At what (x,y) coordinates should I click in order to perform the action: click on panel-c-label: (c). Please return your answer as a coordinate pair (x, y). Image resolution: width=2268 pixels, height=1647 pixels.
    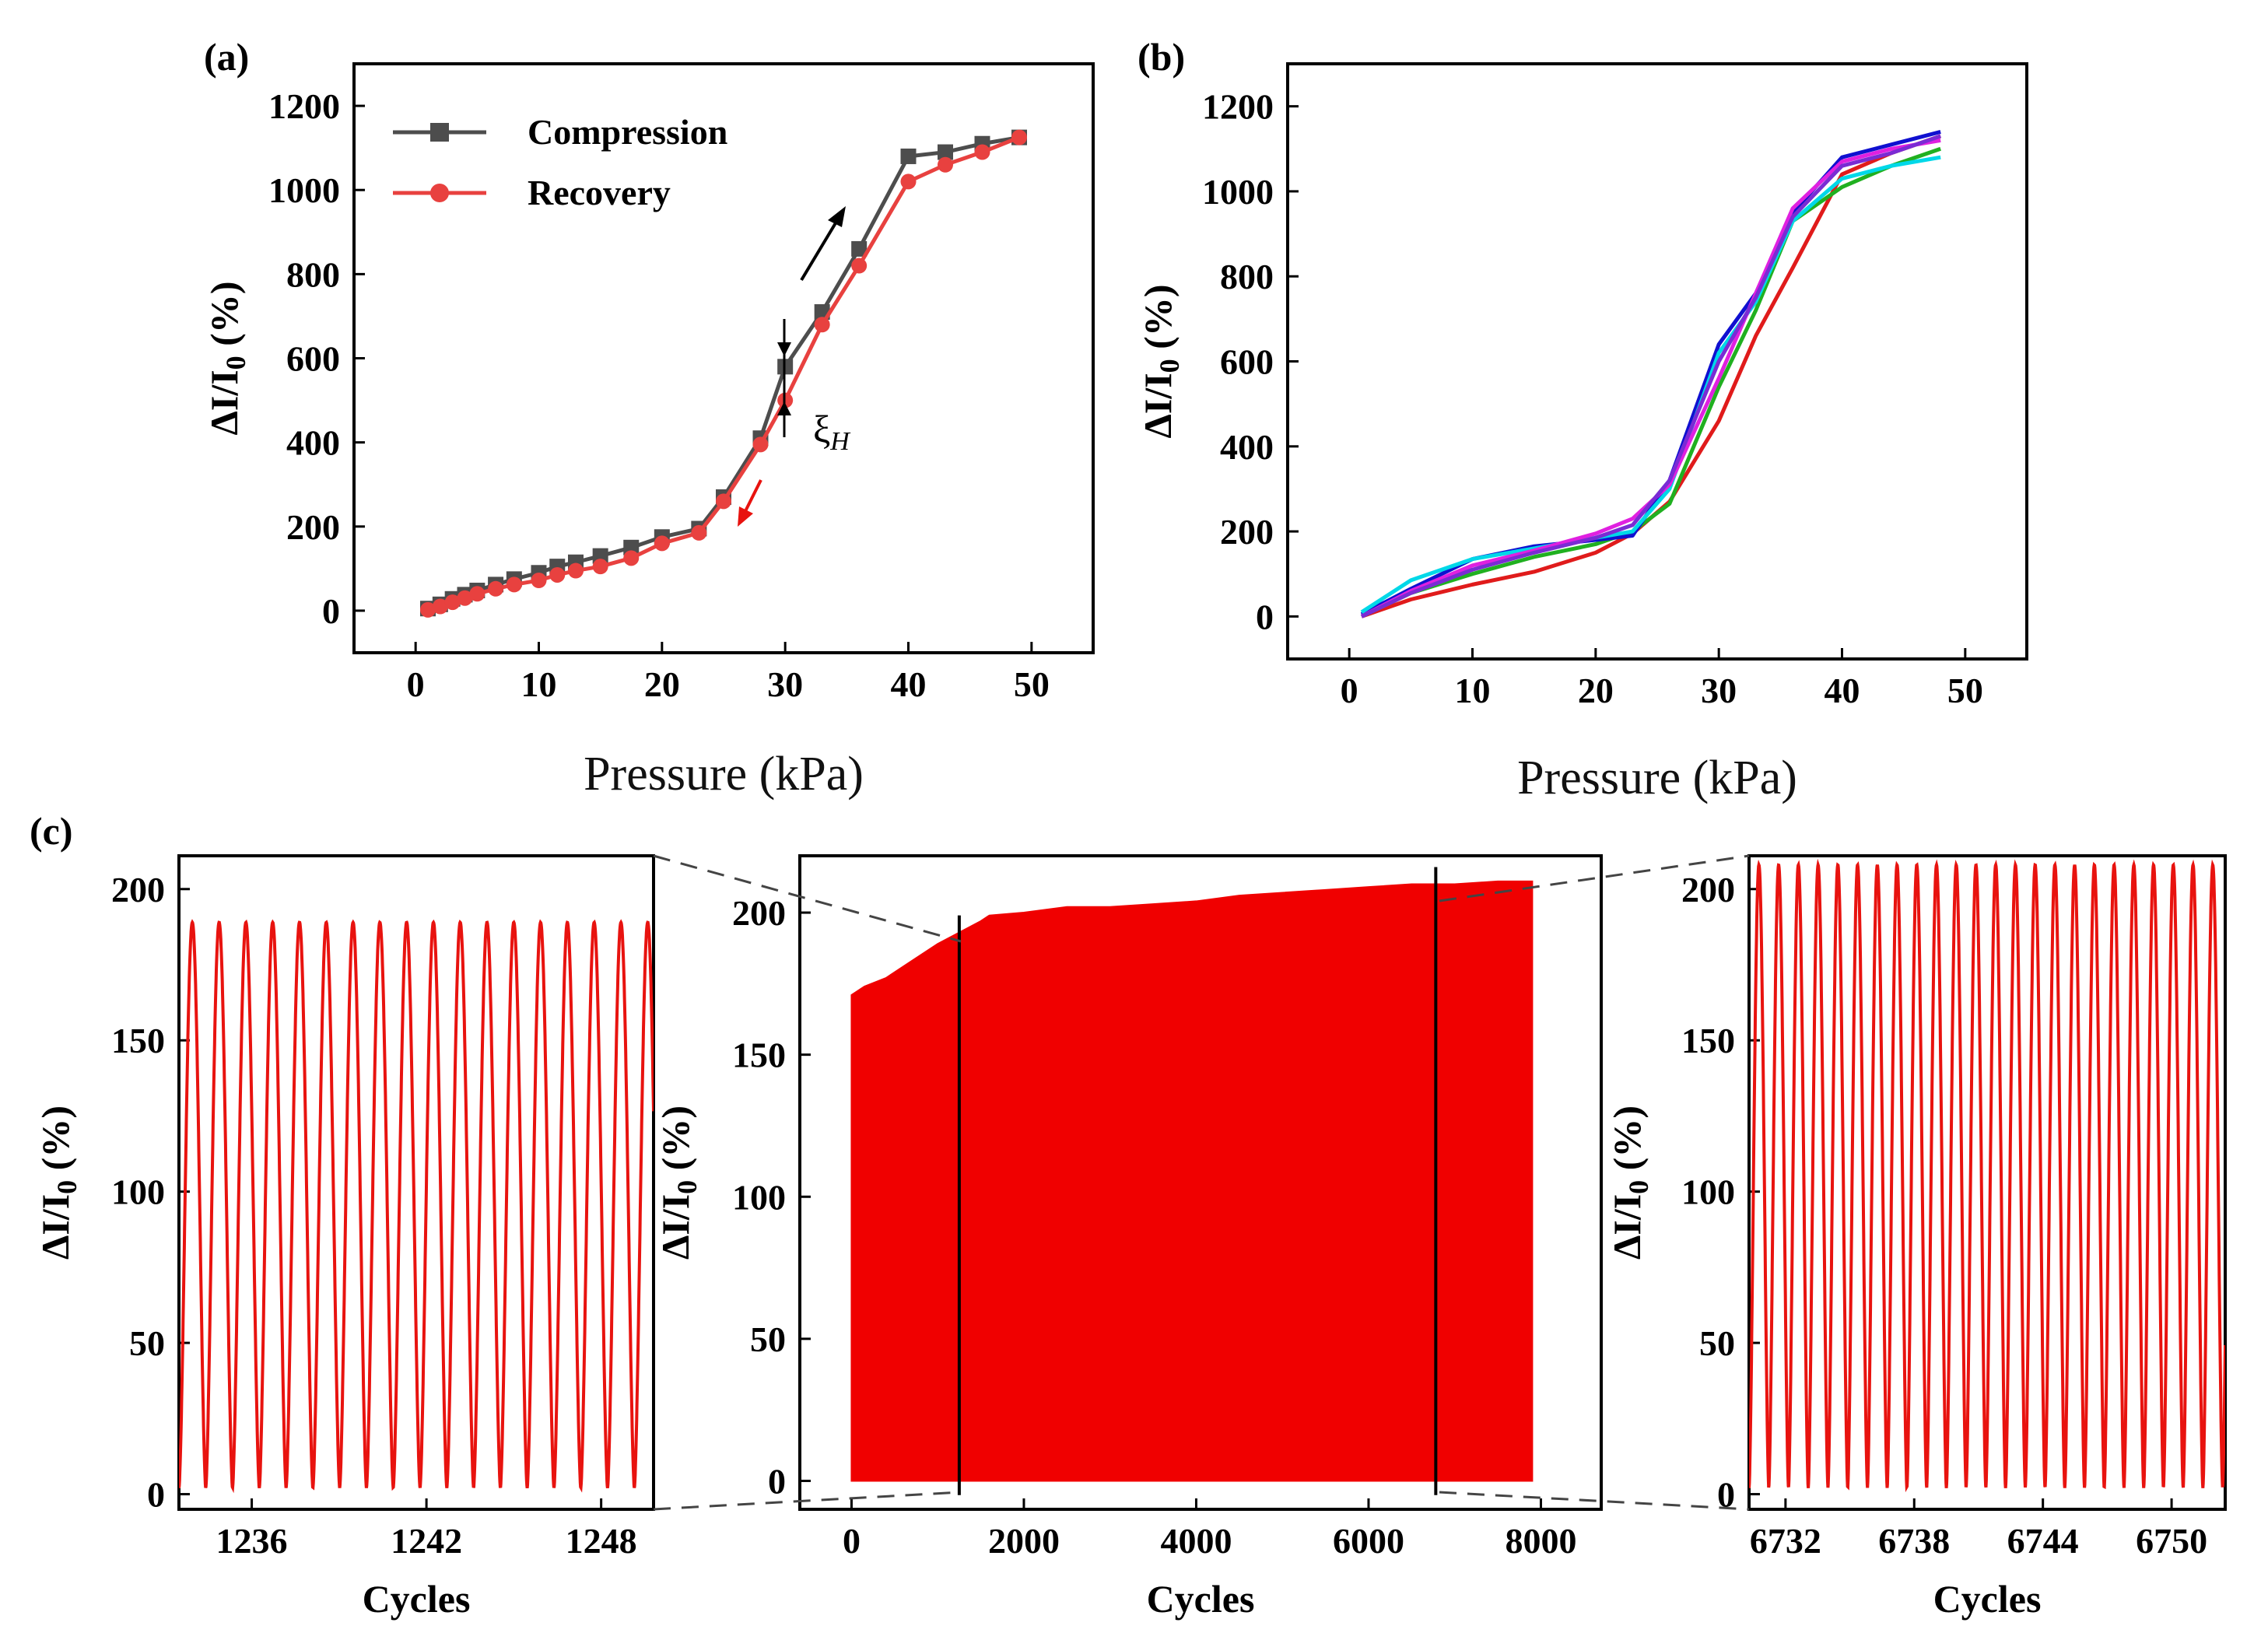
    Looking at the image, I should click on (52, 831).